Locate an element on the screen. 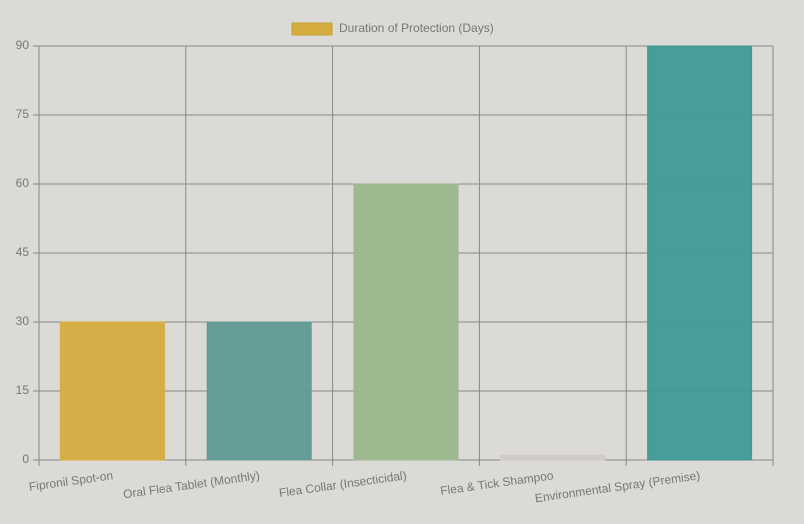 Image resolution: width=804 pixels, height=524 pixels. y-tick-label: 0 is located at coordinates (25, 459).